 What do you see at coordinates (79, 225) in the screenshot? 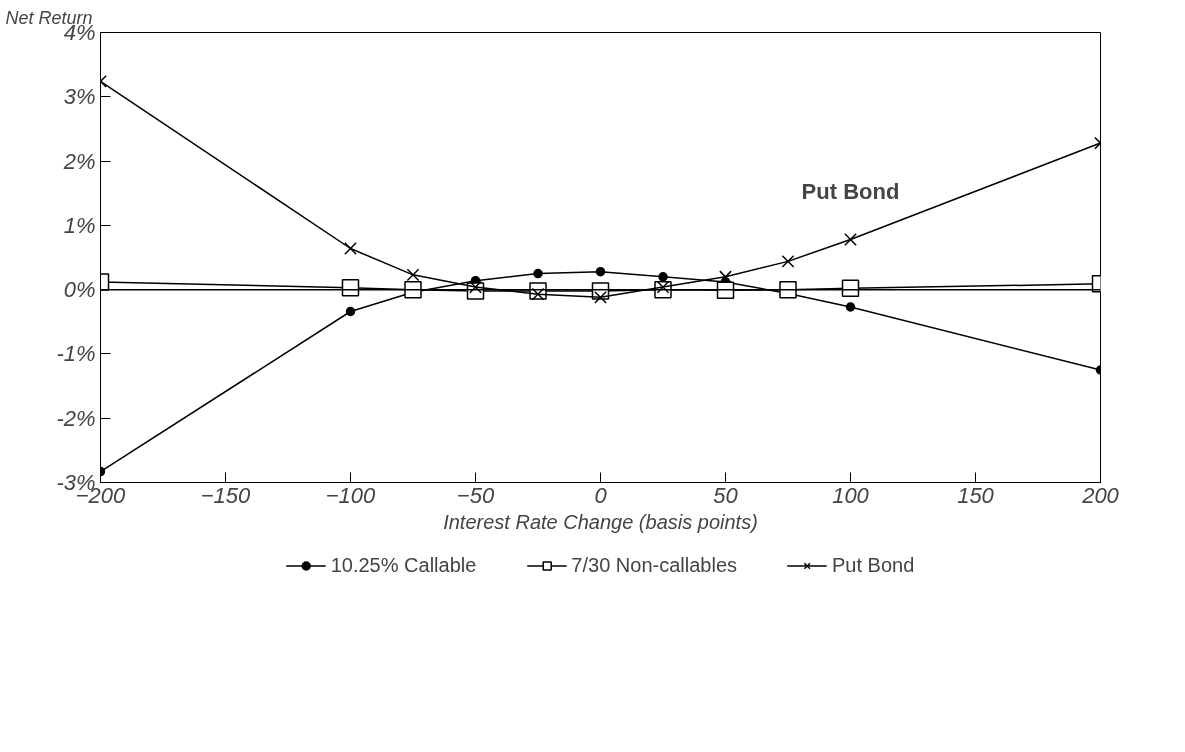
I see `y-tick-label: 1%` at bounding box center [79, 225].